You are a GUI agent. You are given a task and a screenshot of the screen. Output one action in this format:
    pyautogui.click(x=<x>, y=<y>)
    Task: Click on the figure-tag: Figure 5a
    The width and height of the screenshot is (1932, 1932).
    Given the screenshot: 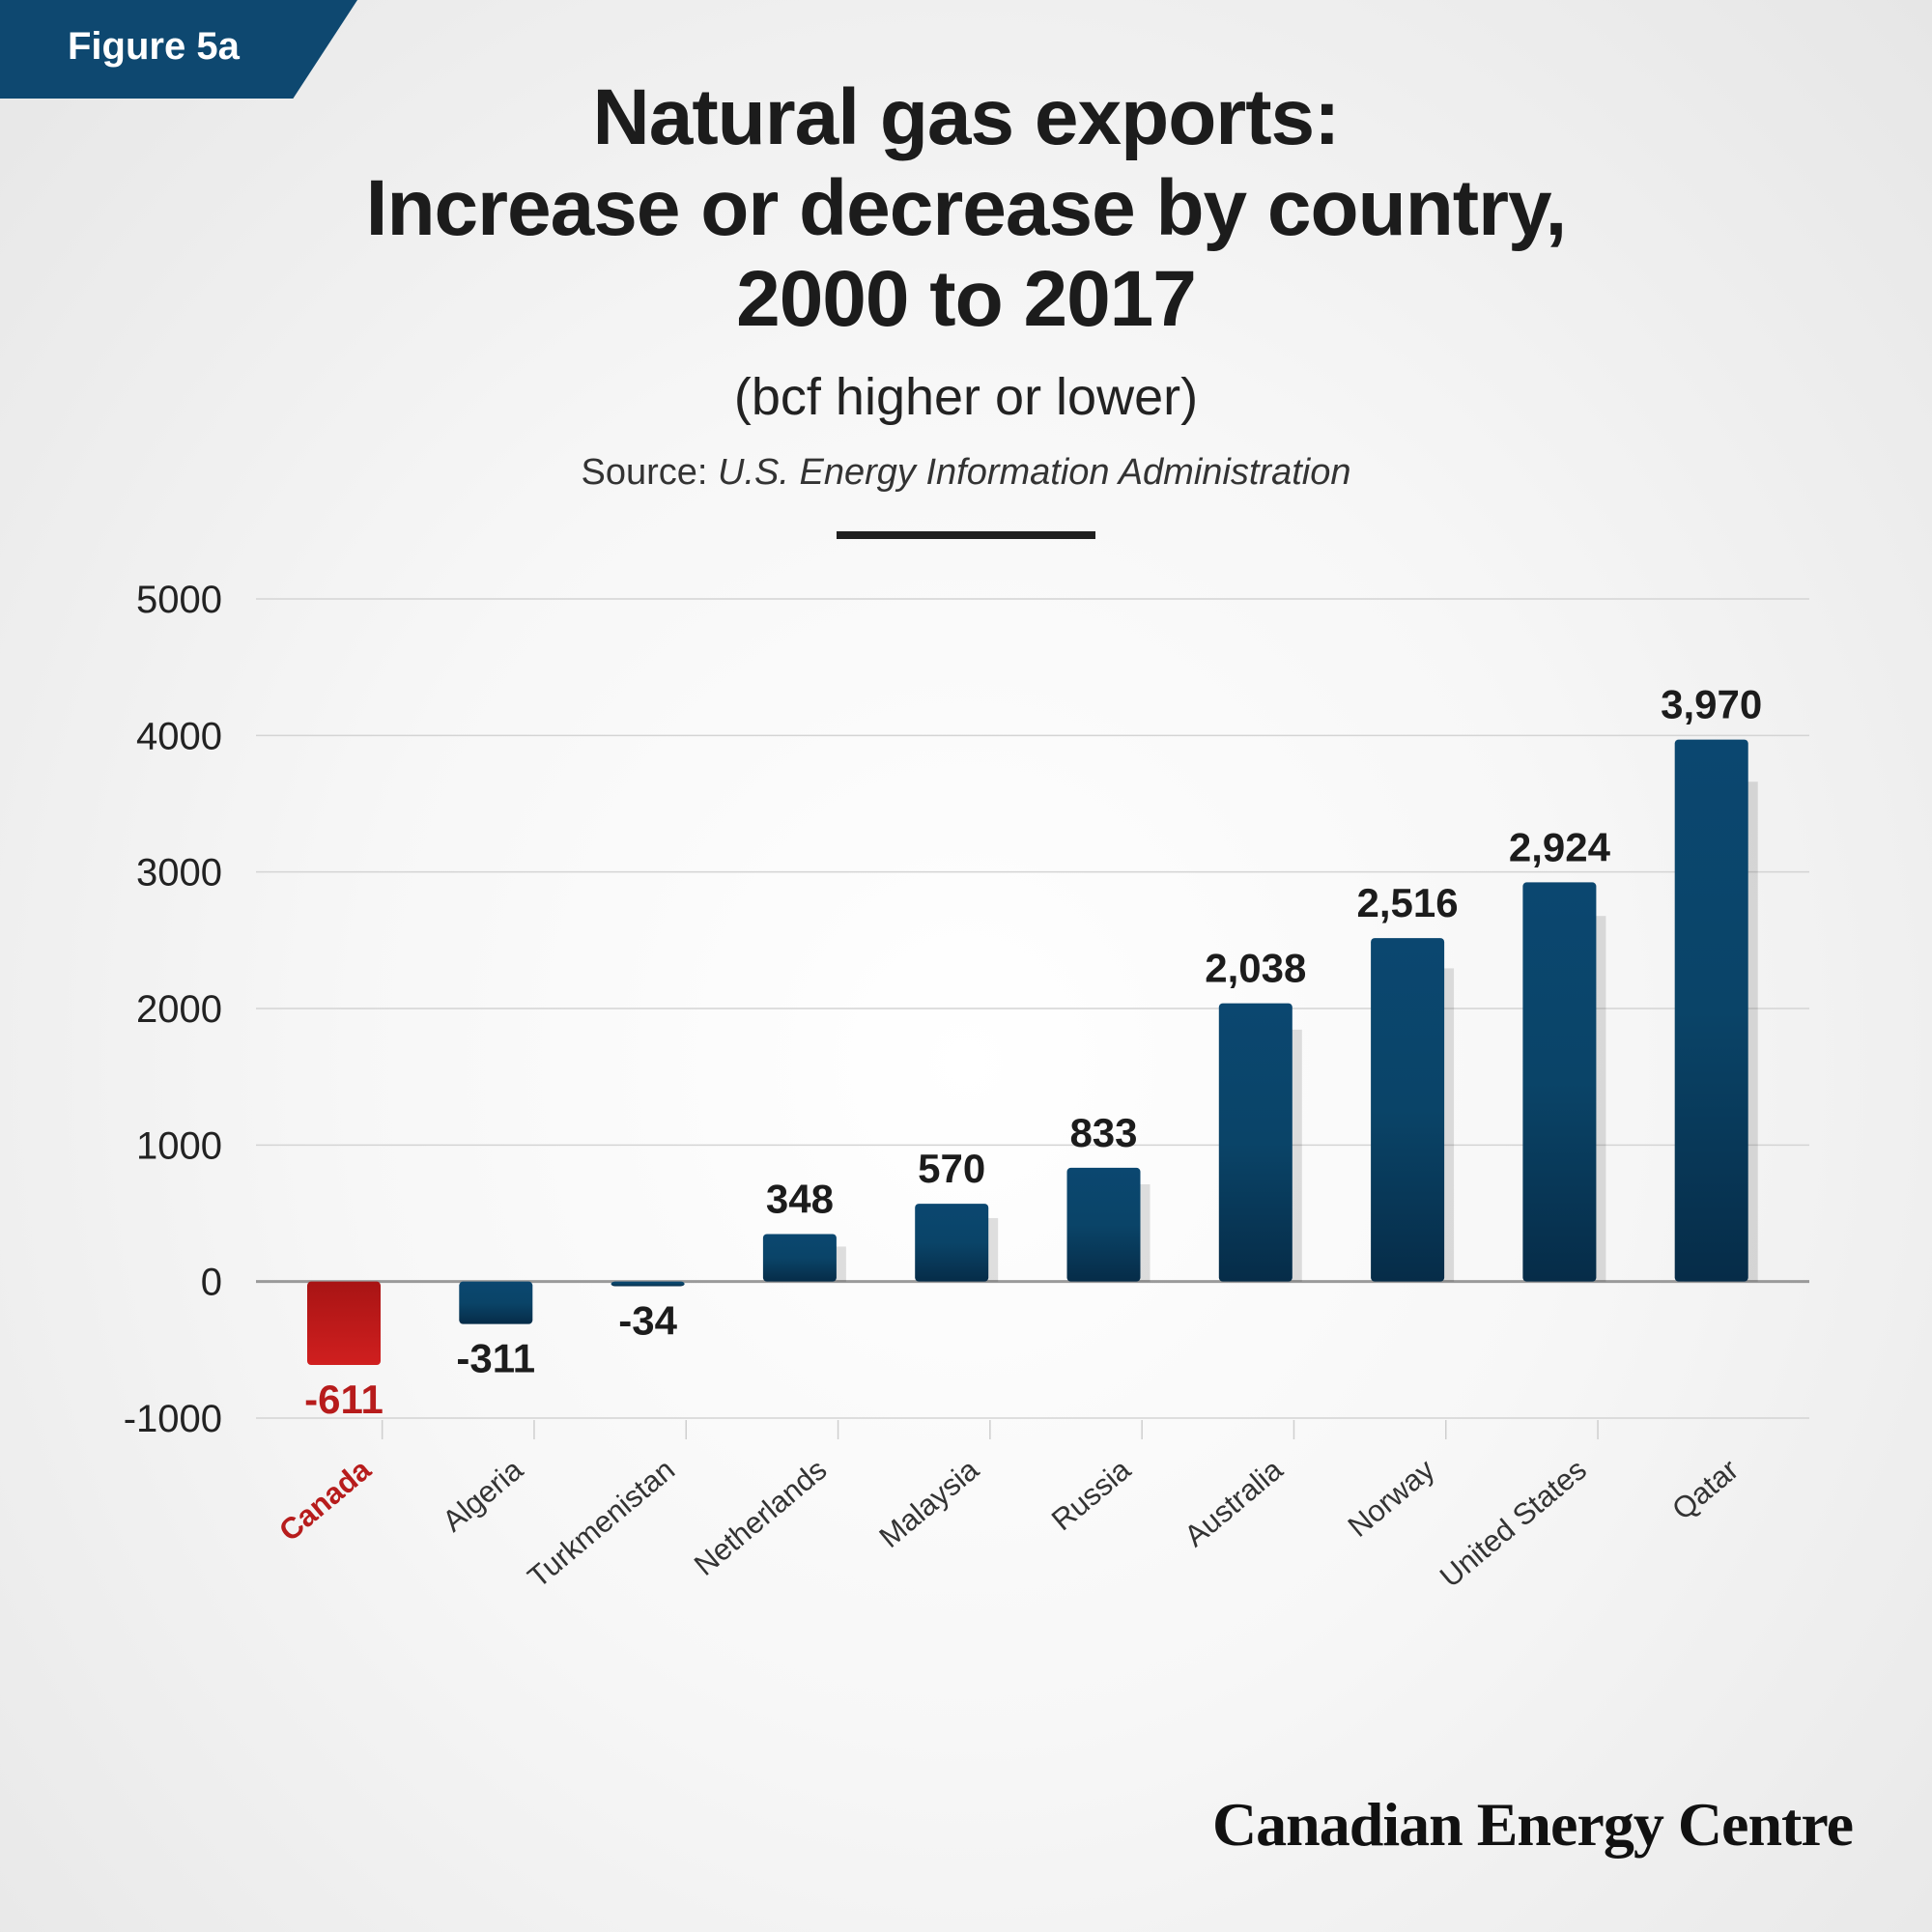 What is the action you would take?
    pyautogui.click(x=178, y=49)
    